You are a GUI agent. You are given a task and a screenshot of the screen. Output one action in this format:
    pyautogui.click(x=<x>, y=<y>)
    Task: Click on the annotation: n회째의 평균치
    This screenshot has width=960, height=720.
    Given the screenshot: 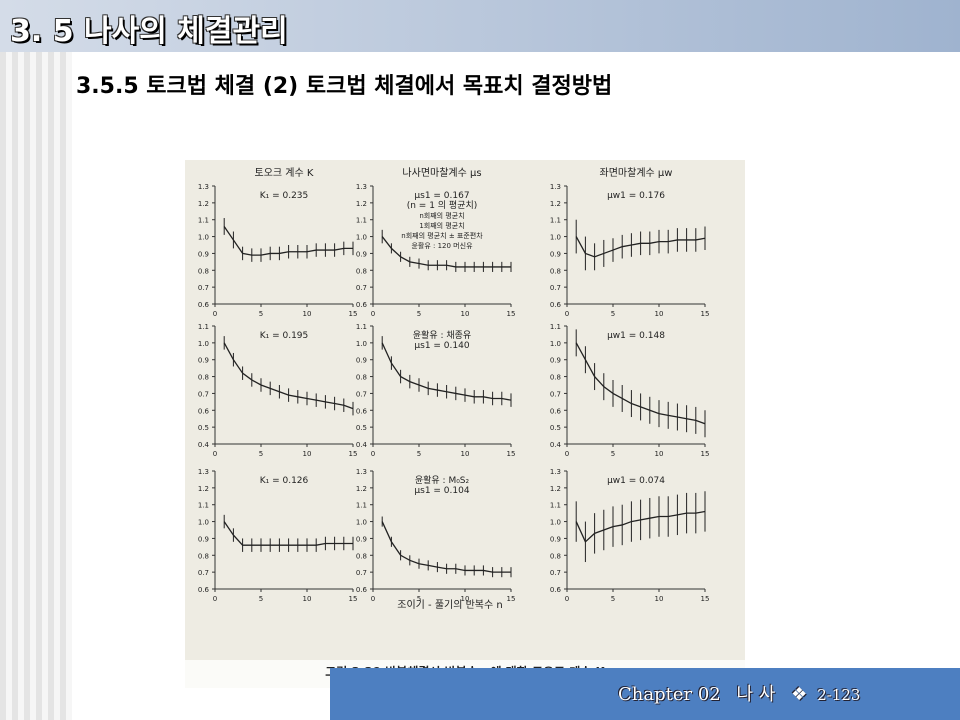 What is the action you would take?
    pyautogui.click(x=441, y=215)
    